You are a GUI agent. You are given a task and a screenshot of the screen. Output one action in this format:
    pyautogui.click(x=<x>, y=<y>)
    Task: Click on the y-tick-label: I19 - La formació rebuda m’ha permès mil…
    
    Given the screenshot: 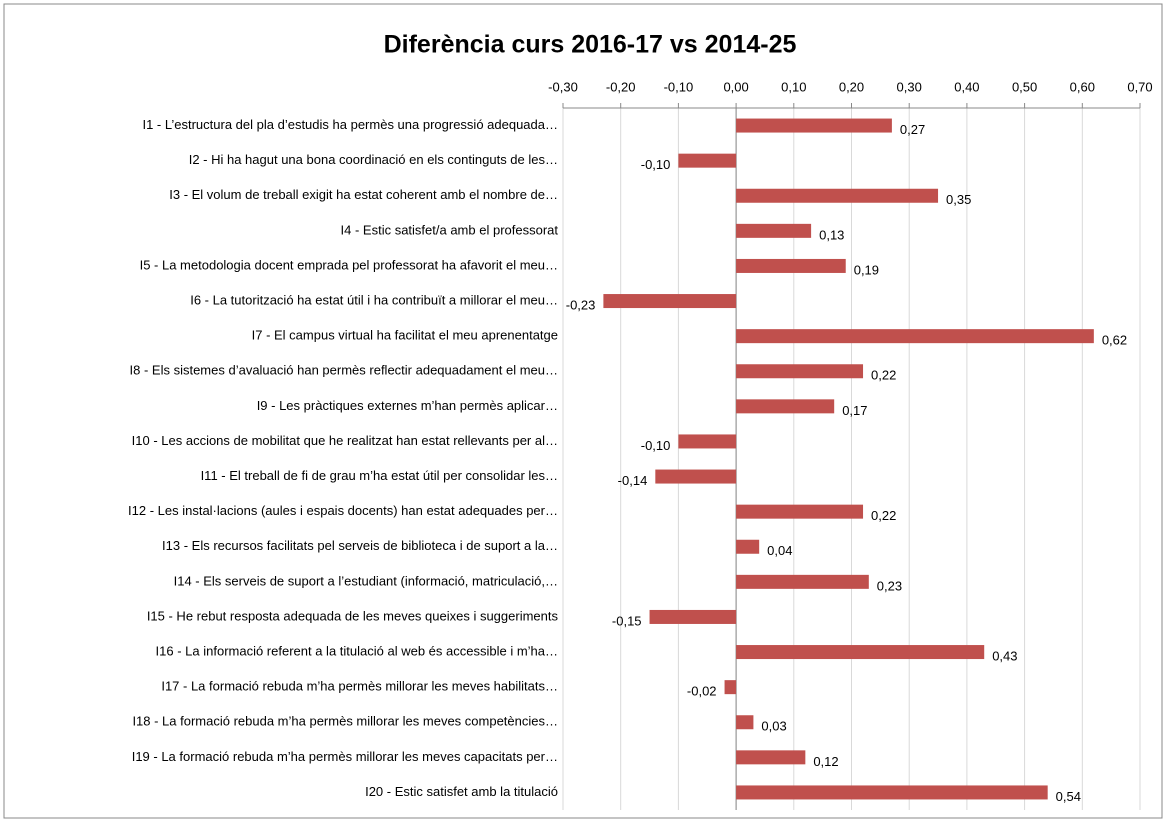 What is the action you would take?
    pyautogui.click(x=345, y=756)
    